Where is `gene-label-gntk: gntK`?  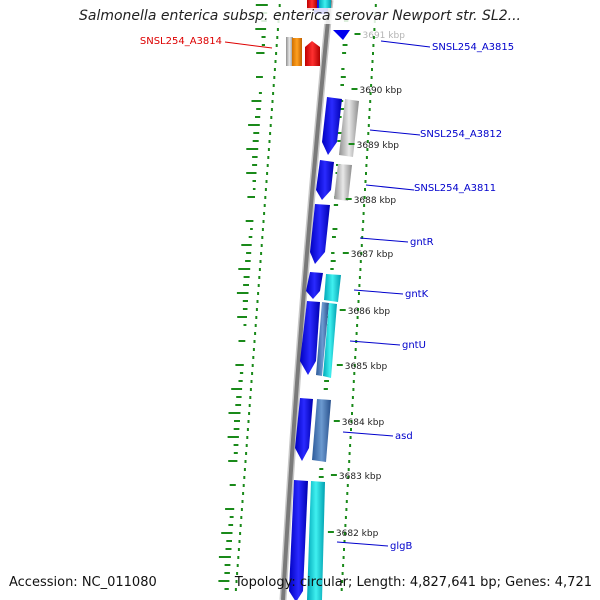 gene-label-gntk: gntK is located at coordinates (417, 294).